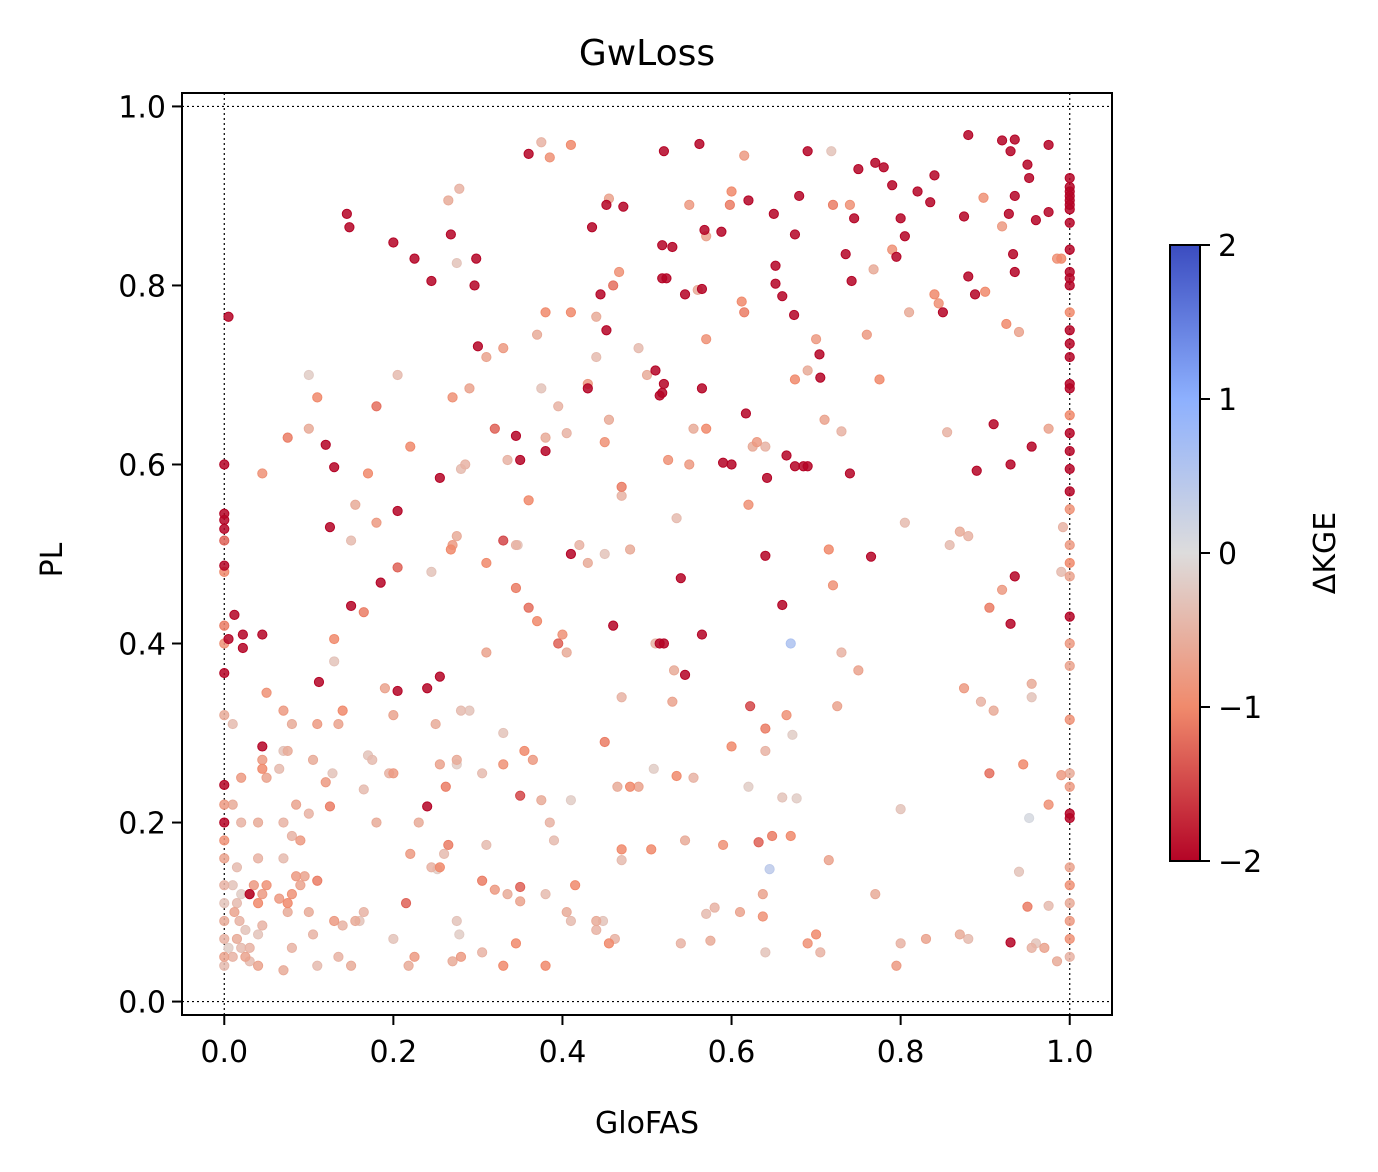 Image resolution: width=1378 pixels, height=1172 pixels. Describe the element at coordinates (1070, 1052) in the screenshot. I see `x-tick-label: 1.0` at that location.